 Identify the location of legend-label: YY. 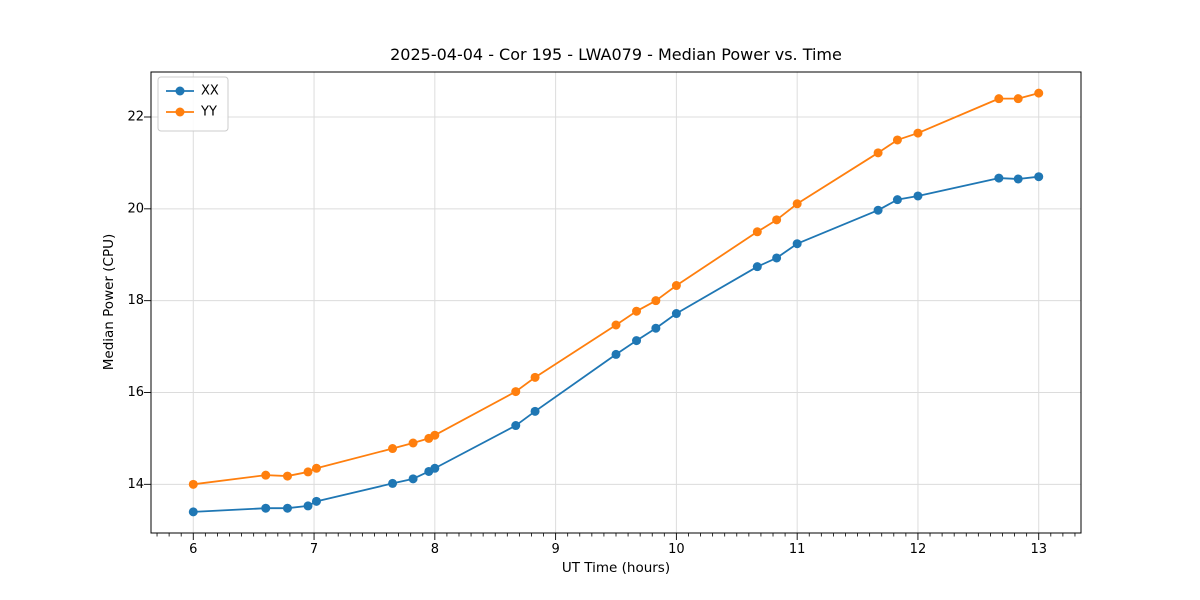
(208, 112).